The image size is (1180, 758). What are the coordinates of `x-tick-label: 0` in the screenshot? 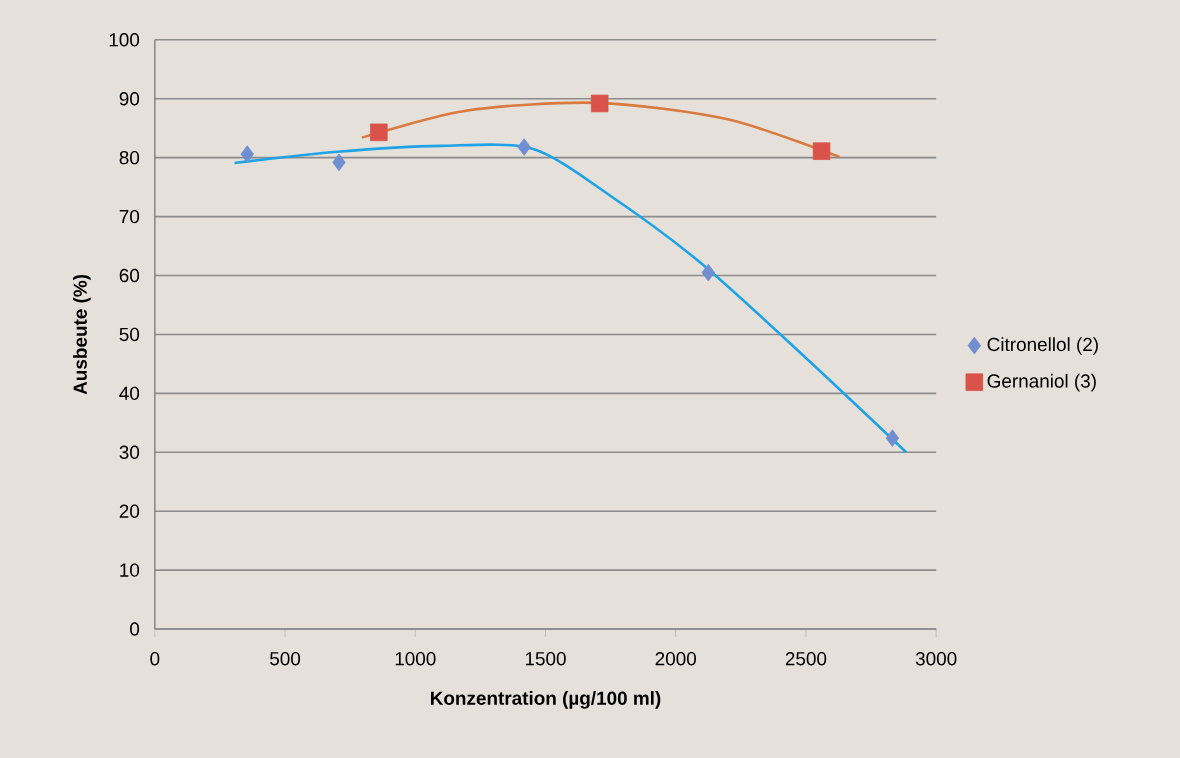 It's located at (155, 658).